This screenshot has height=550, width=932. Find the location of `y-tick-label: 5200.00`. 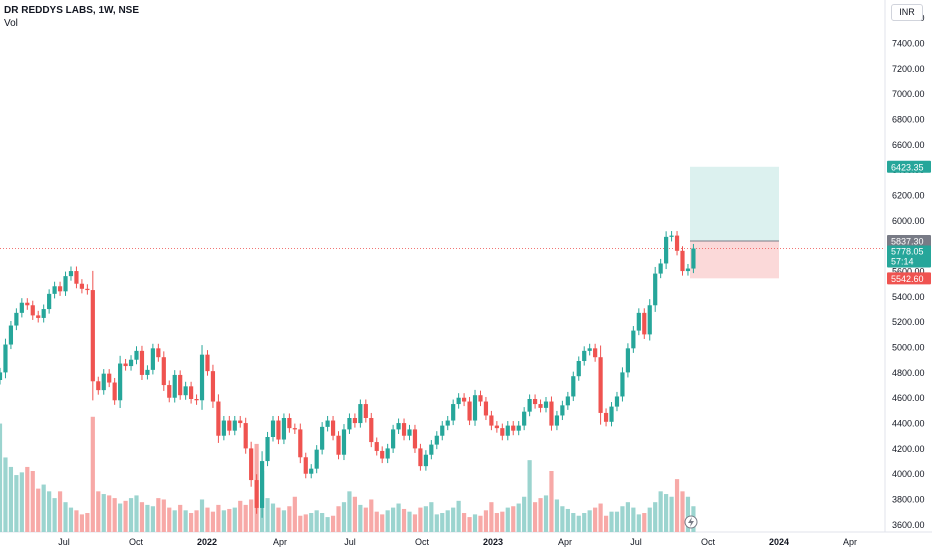

y-tick-label: 5200.00 is located at coordinates (908, 322).